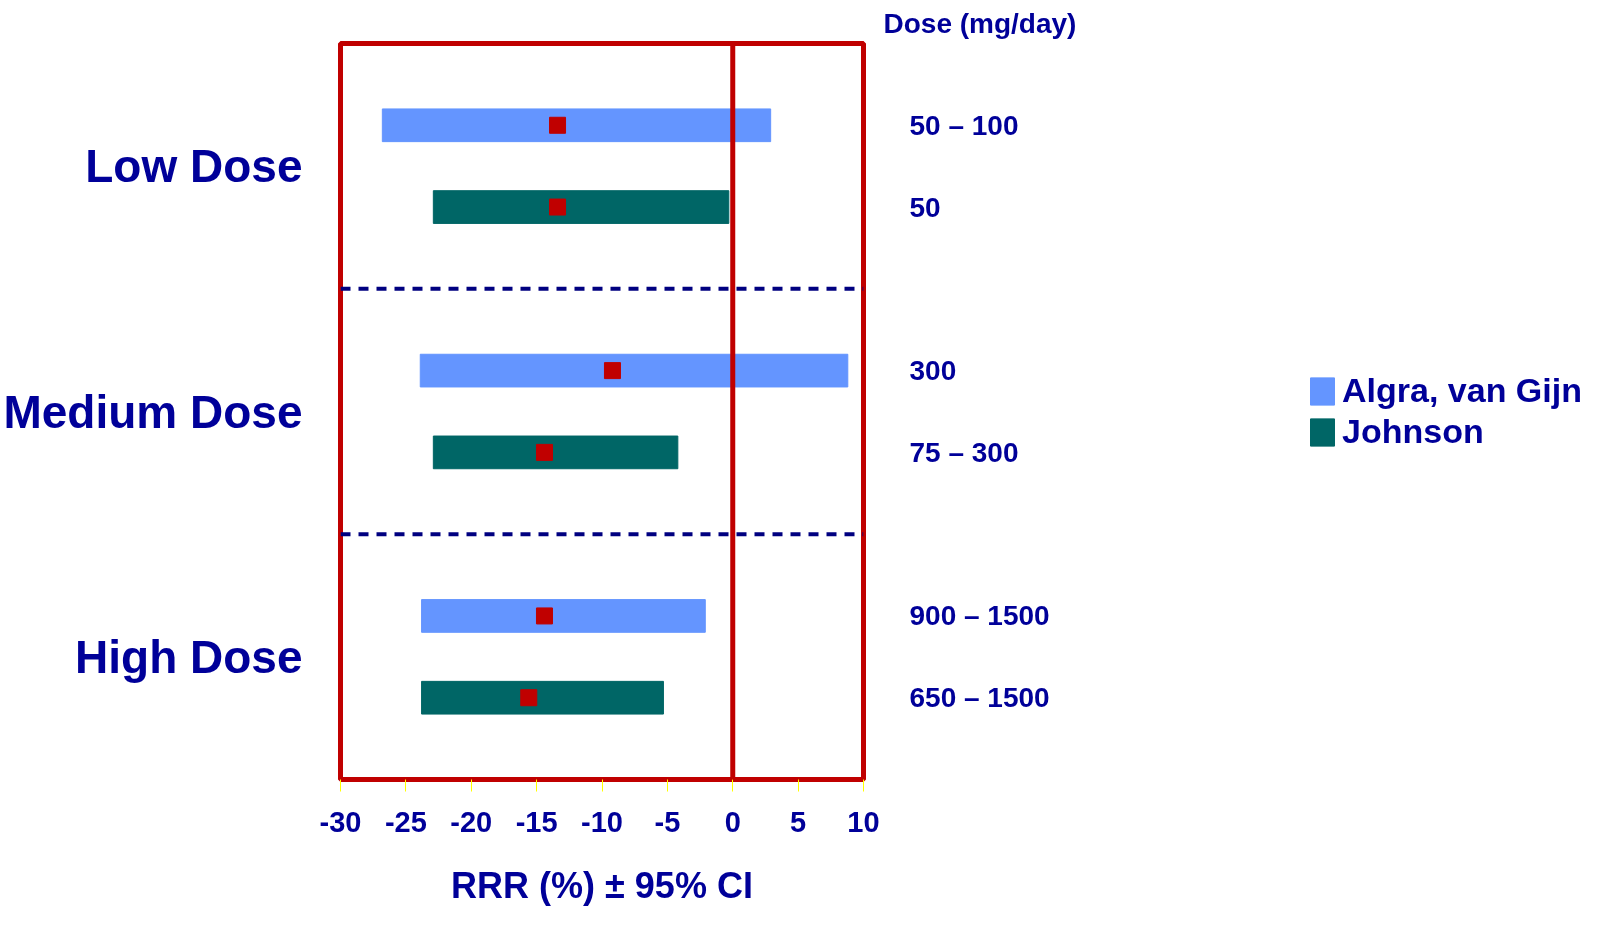 The height and width of the screenshot is (930, 1624). Describe the element at coordinates (979, 698) in the screenshot. I see `y-tick-label: 650 – 1500` at that location.